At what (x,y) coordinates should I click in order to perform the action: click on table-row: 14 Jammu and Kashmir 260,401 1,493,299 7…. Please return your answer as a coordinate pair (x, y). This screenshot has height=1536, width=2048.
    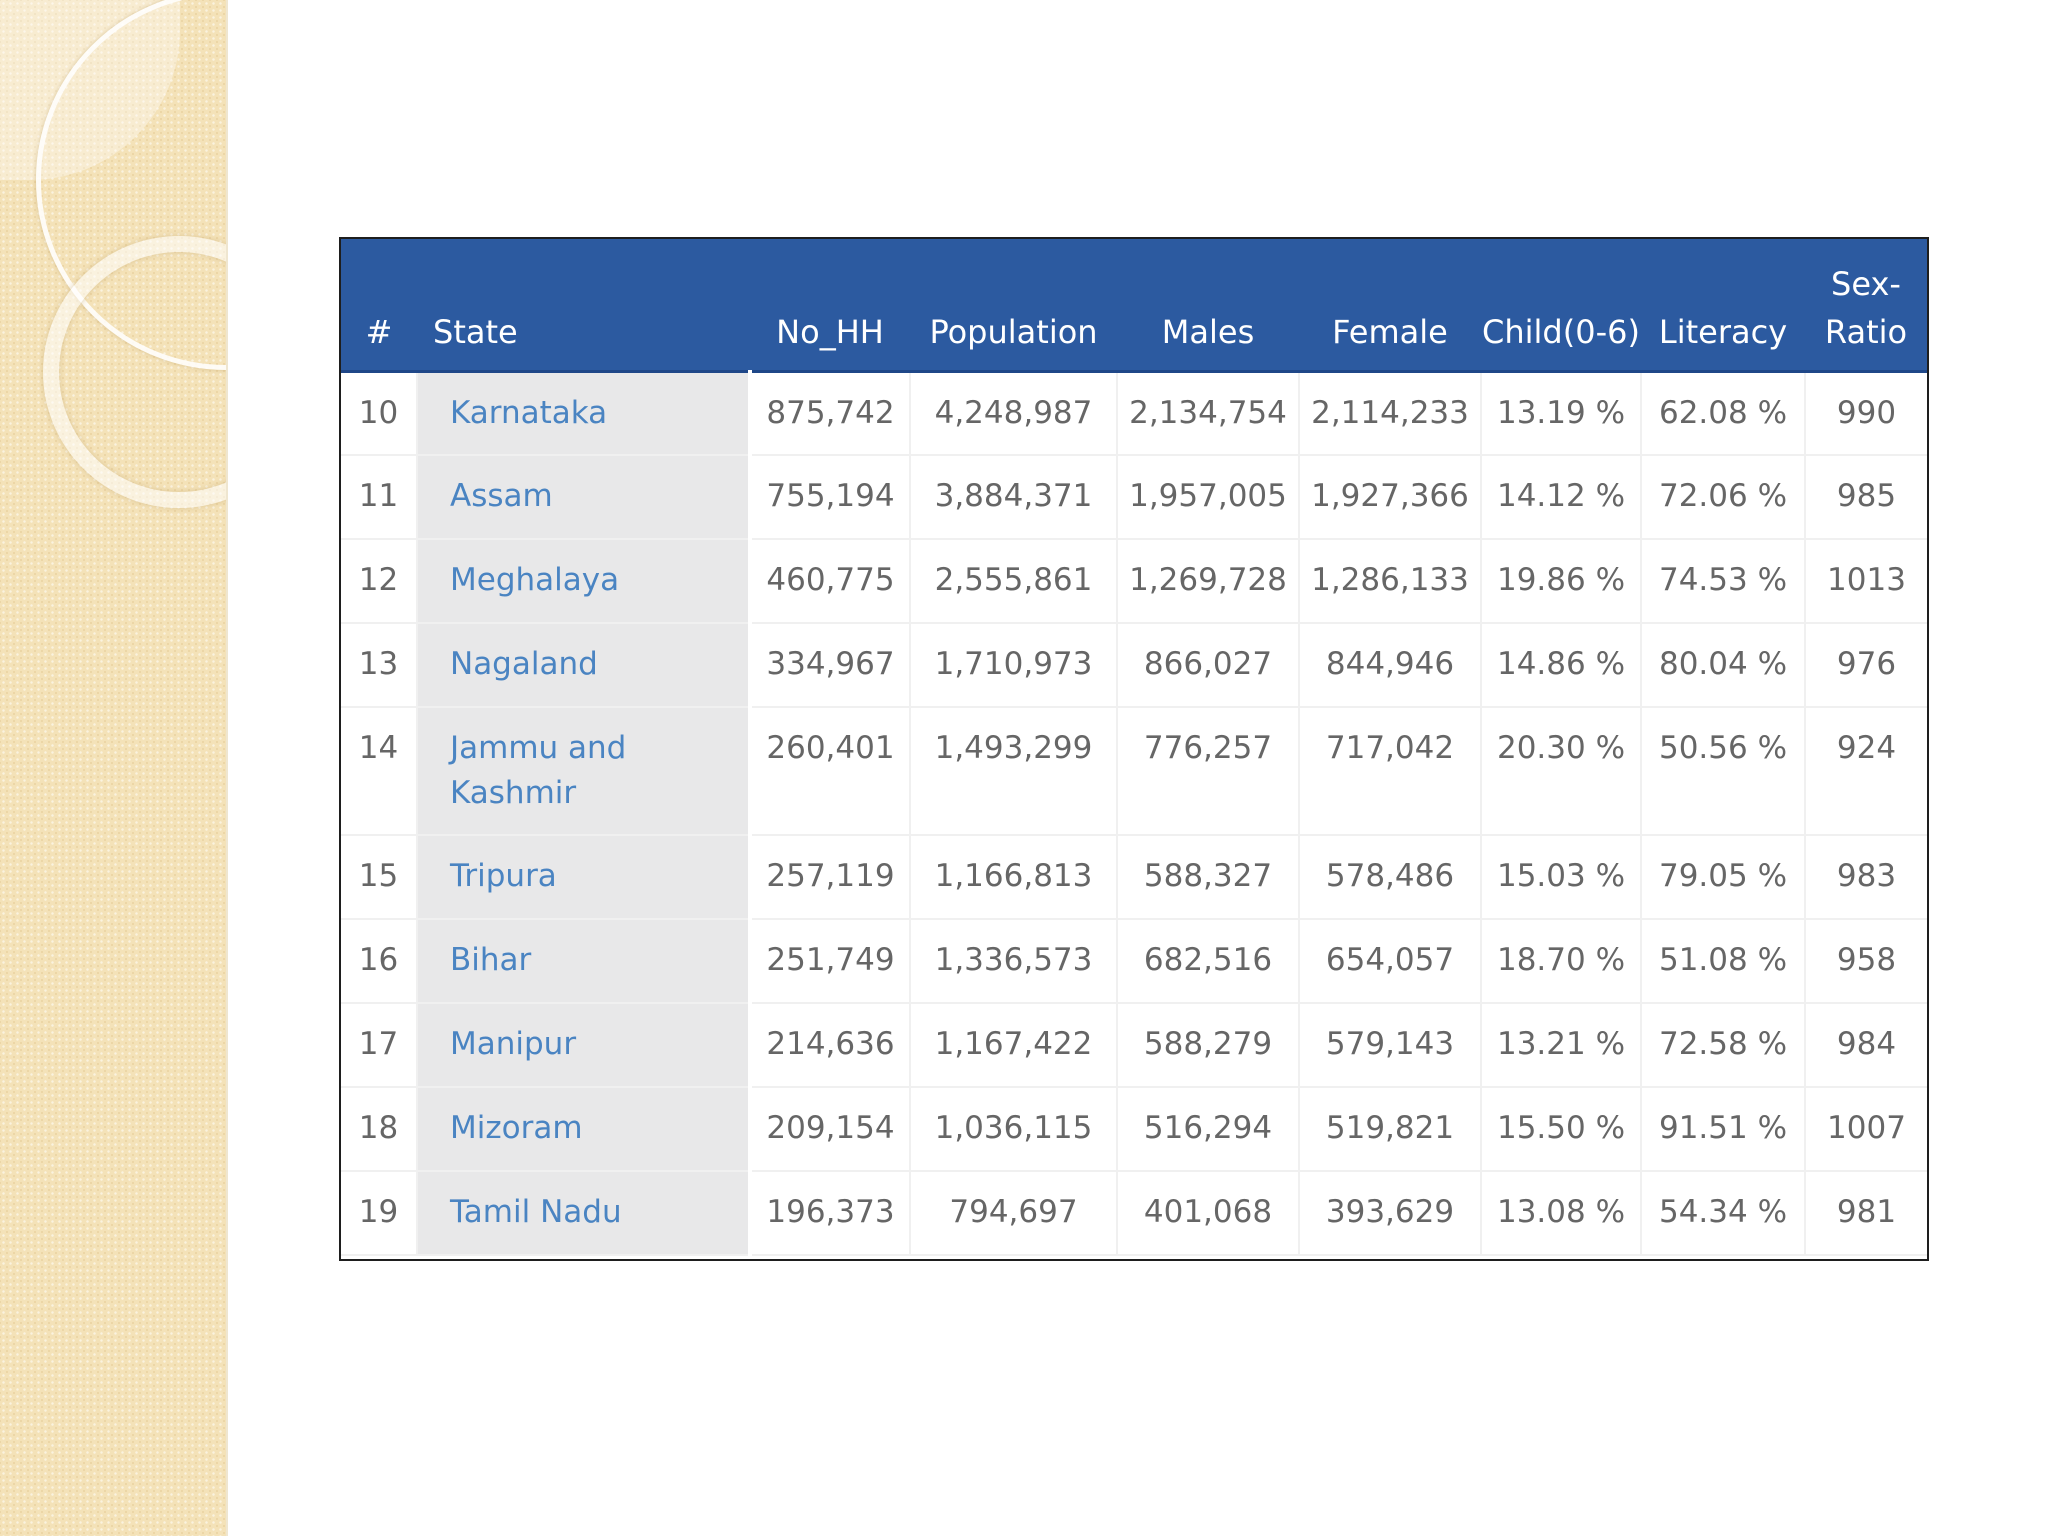
    Looking at the image, I should click on (1134, 771).